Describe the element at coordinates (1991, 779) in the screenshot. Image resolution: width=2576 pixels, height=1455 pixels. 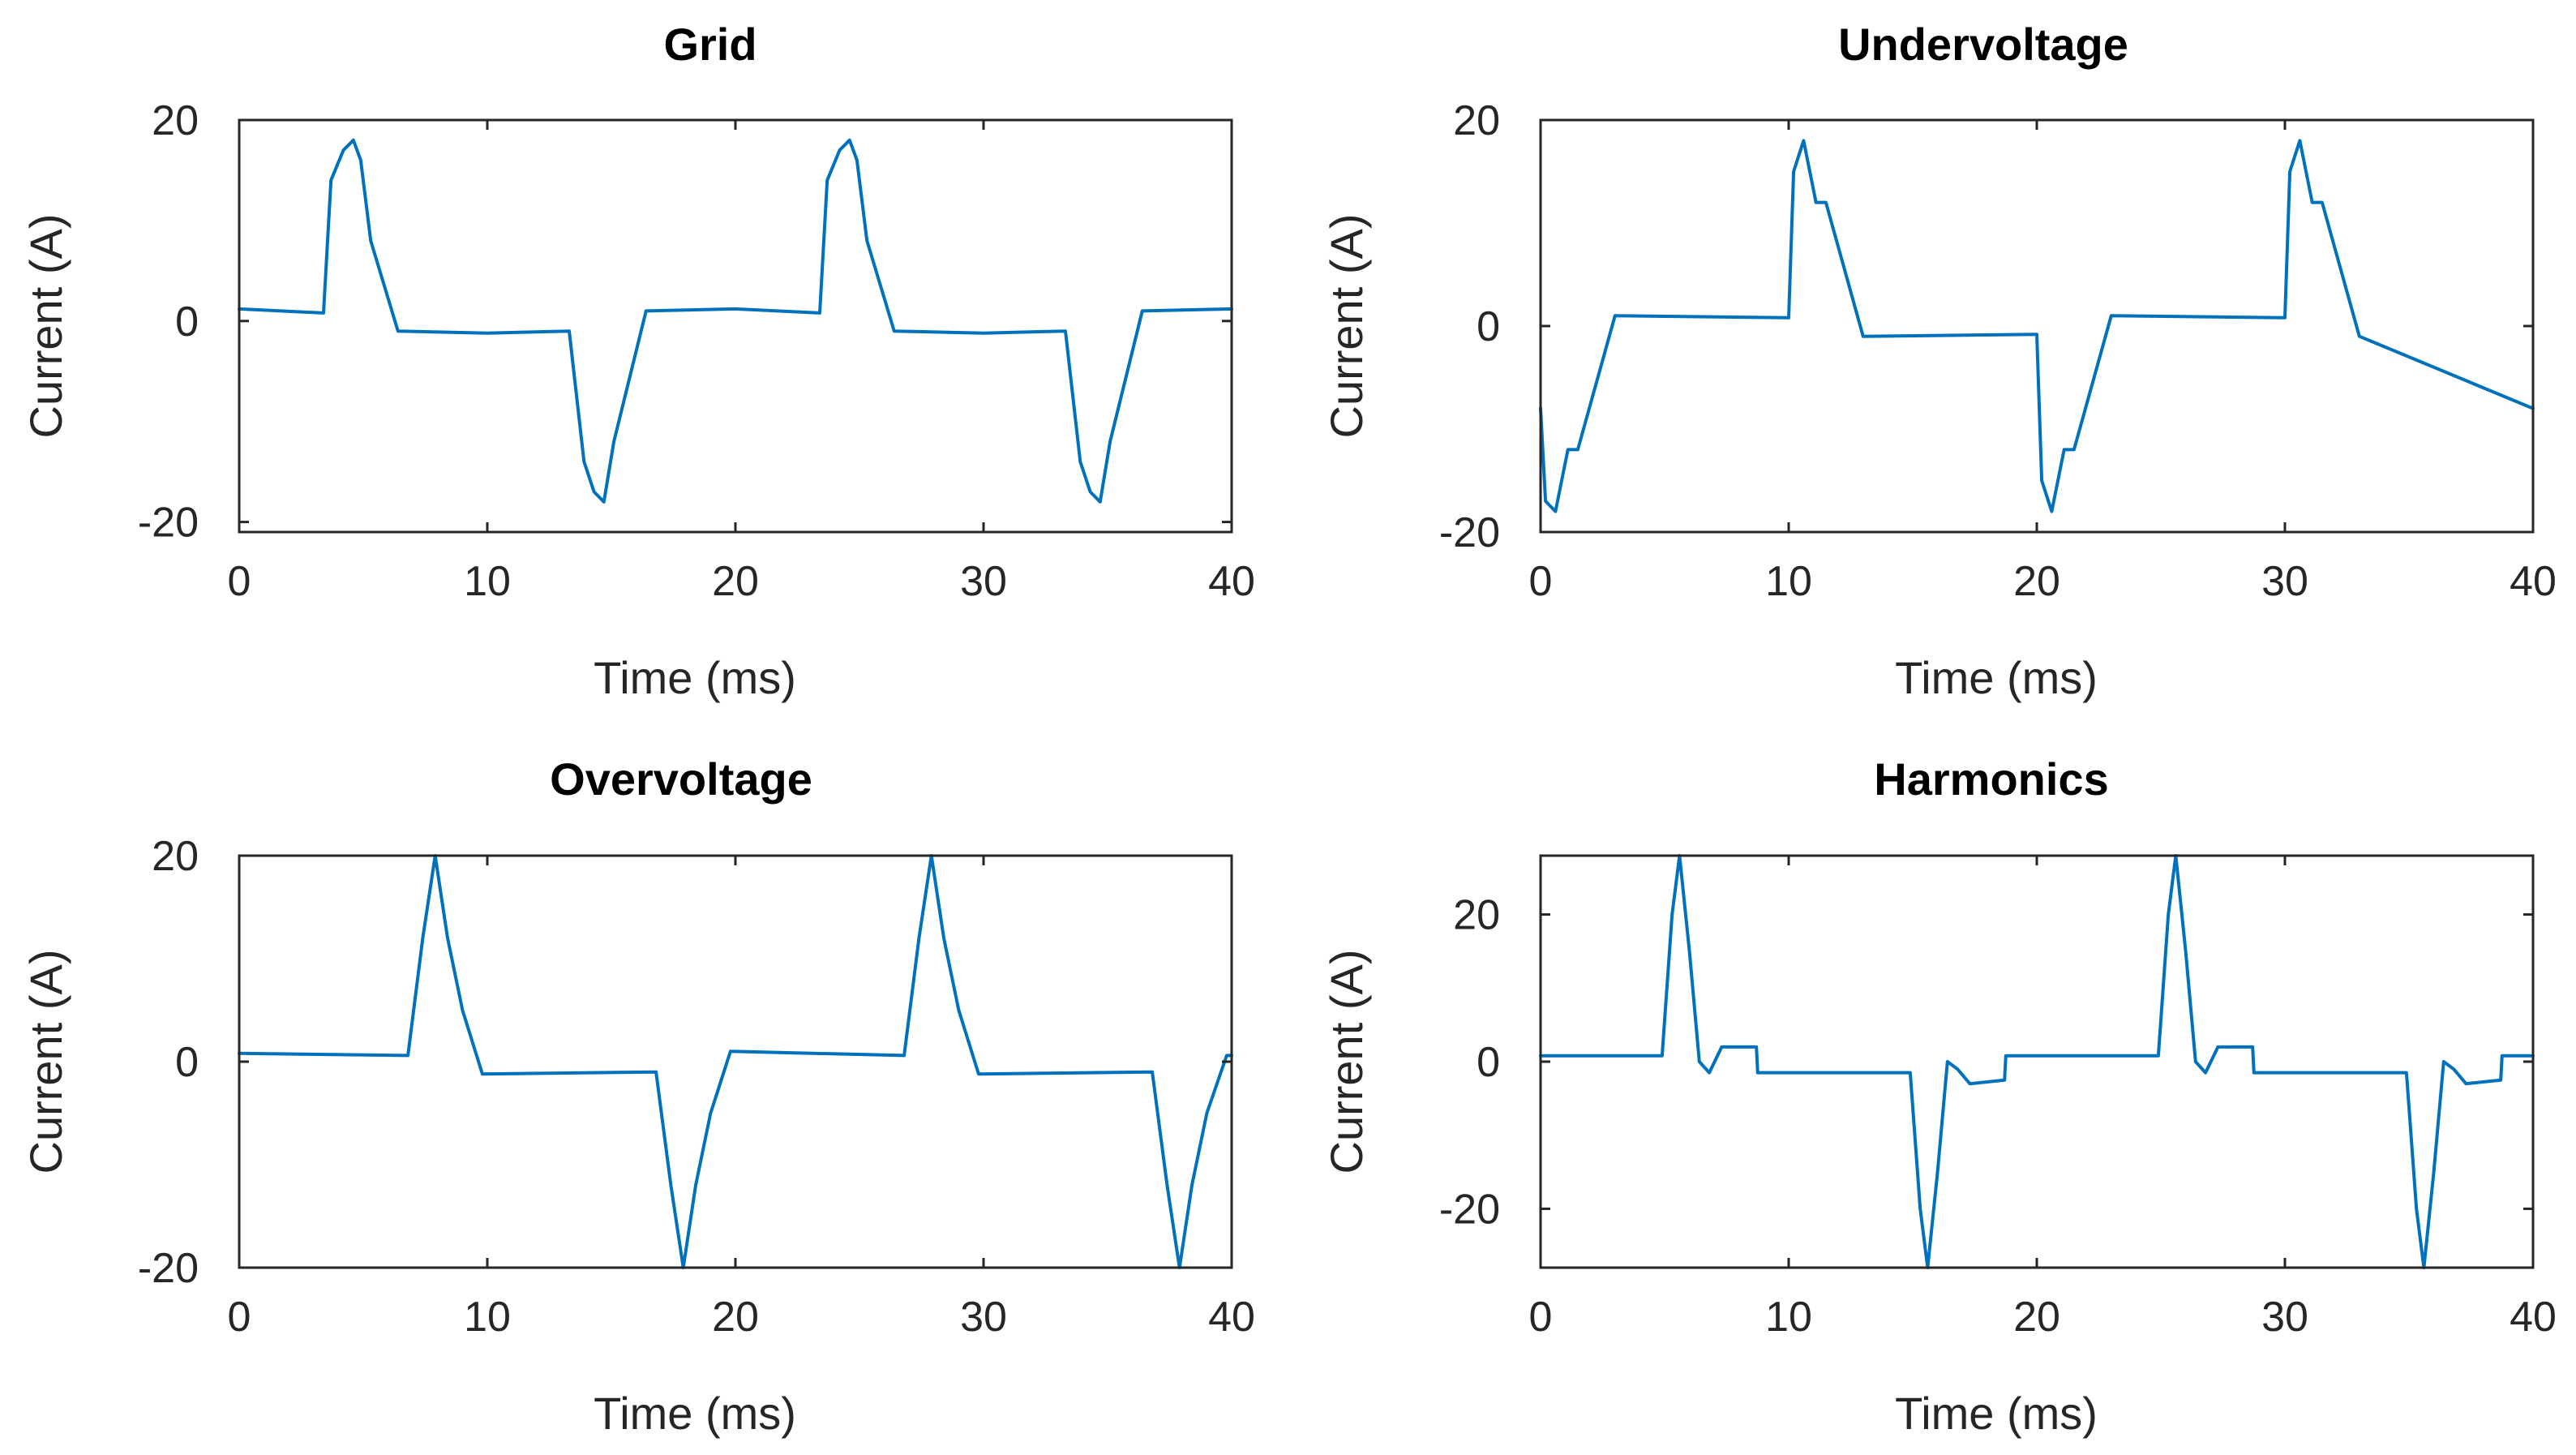
I see `chart-title: Harmonics` at that location.